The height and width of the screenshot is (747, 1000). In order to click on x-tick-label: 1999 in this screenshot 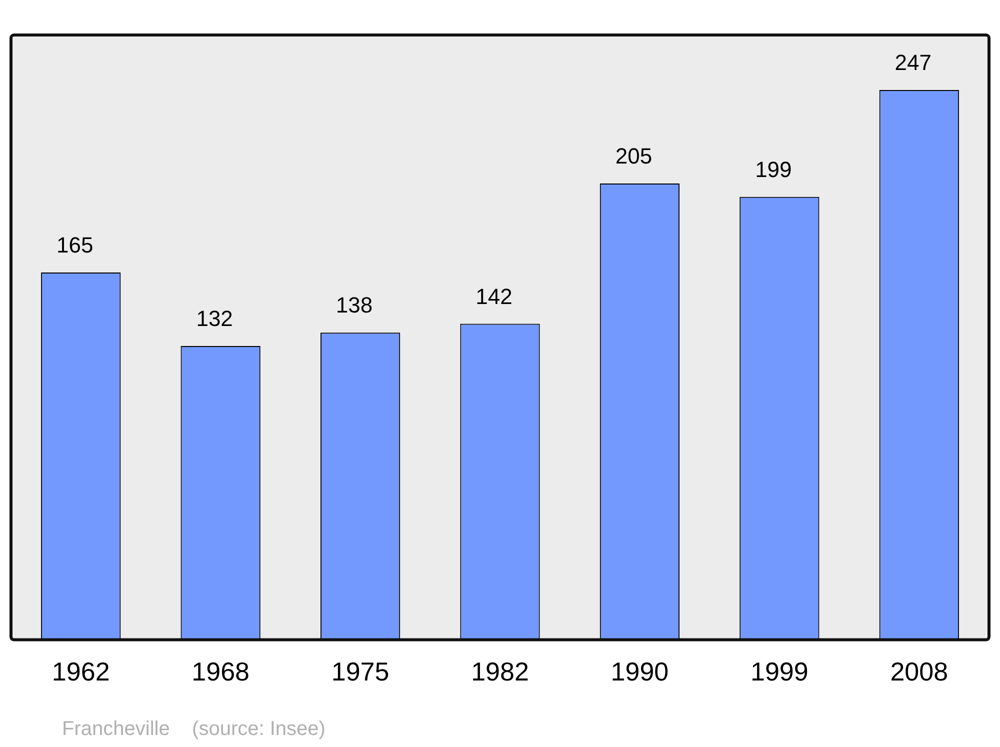, I will do `click(779, 671)`.